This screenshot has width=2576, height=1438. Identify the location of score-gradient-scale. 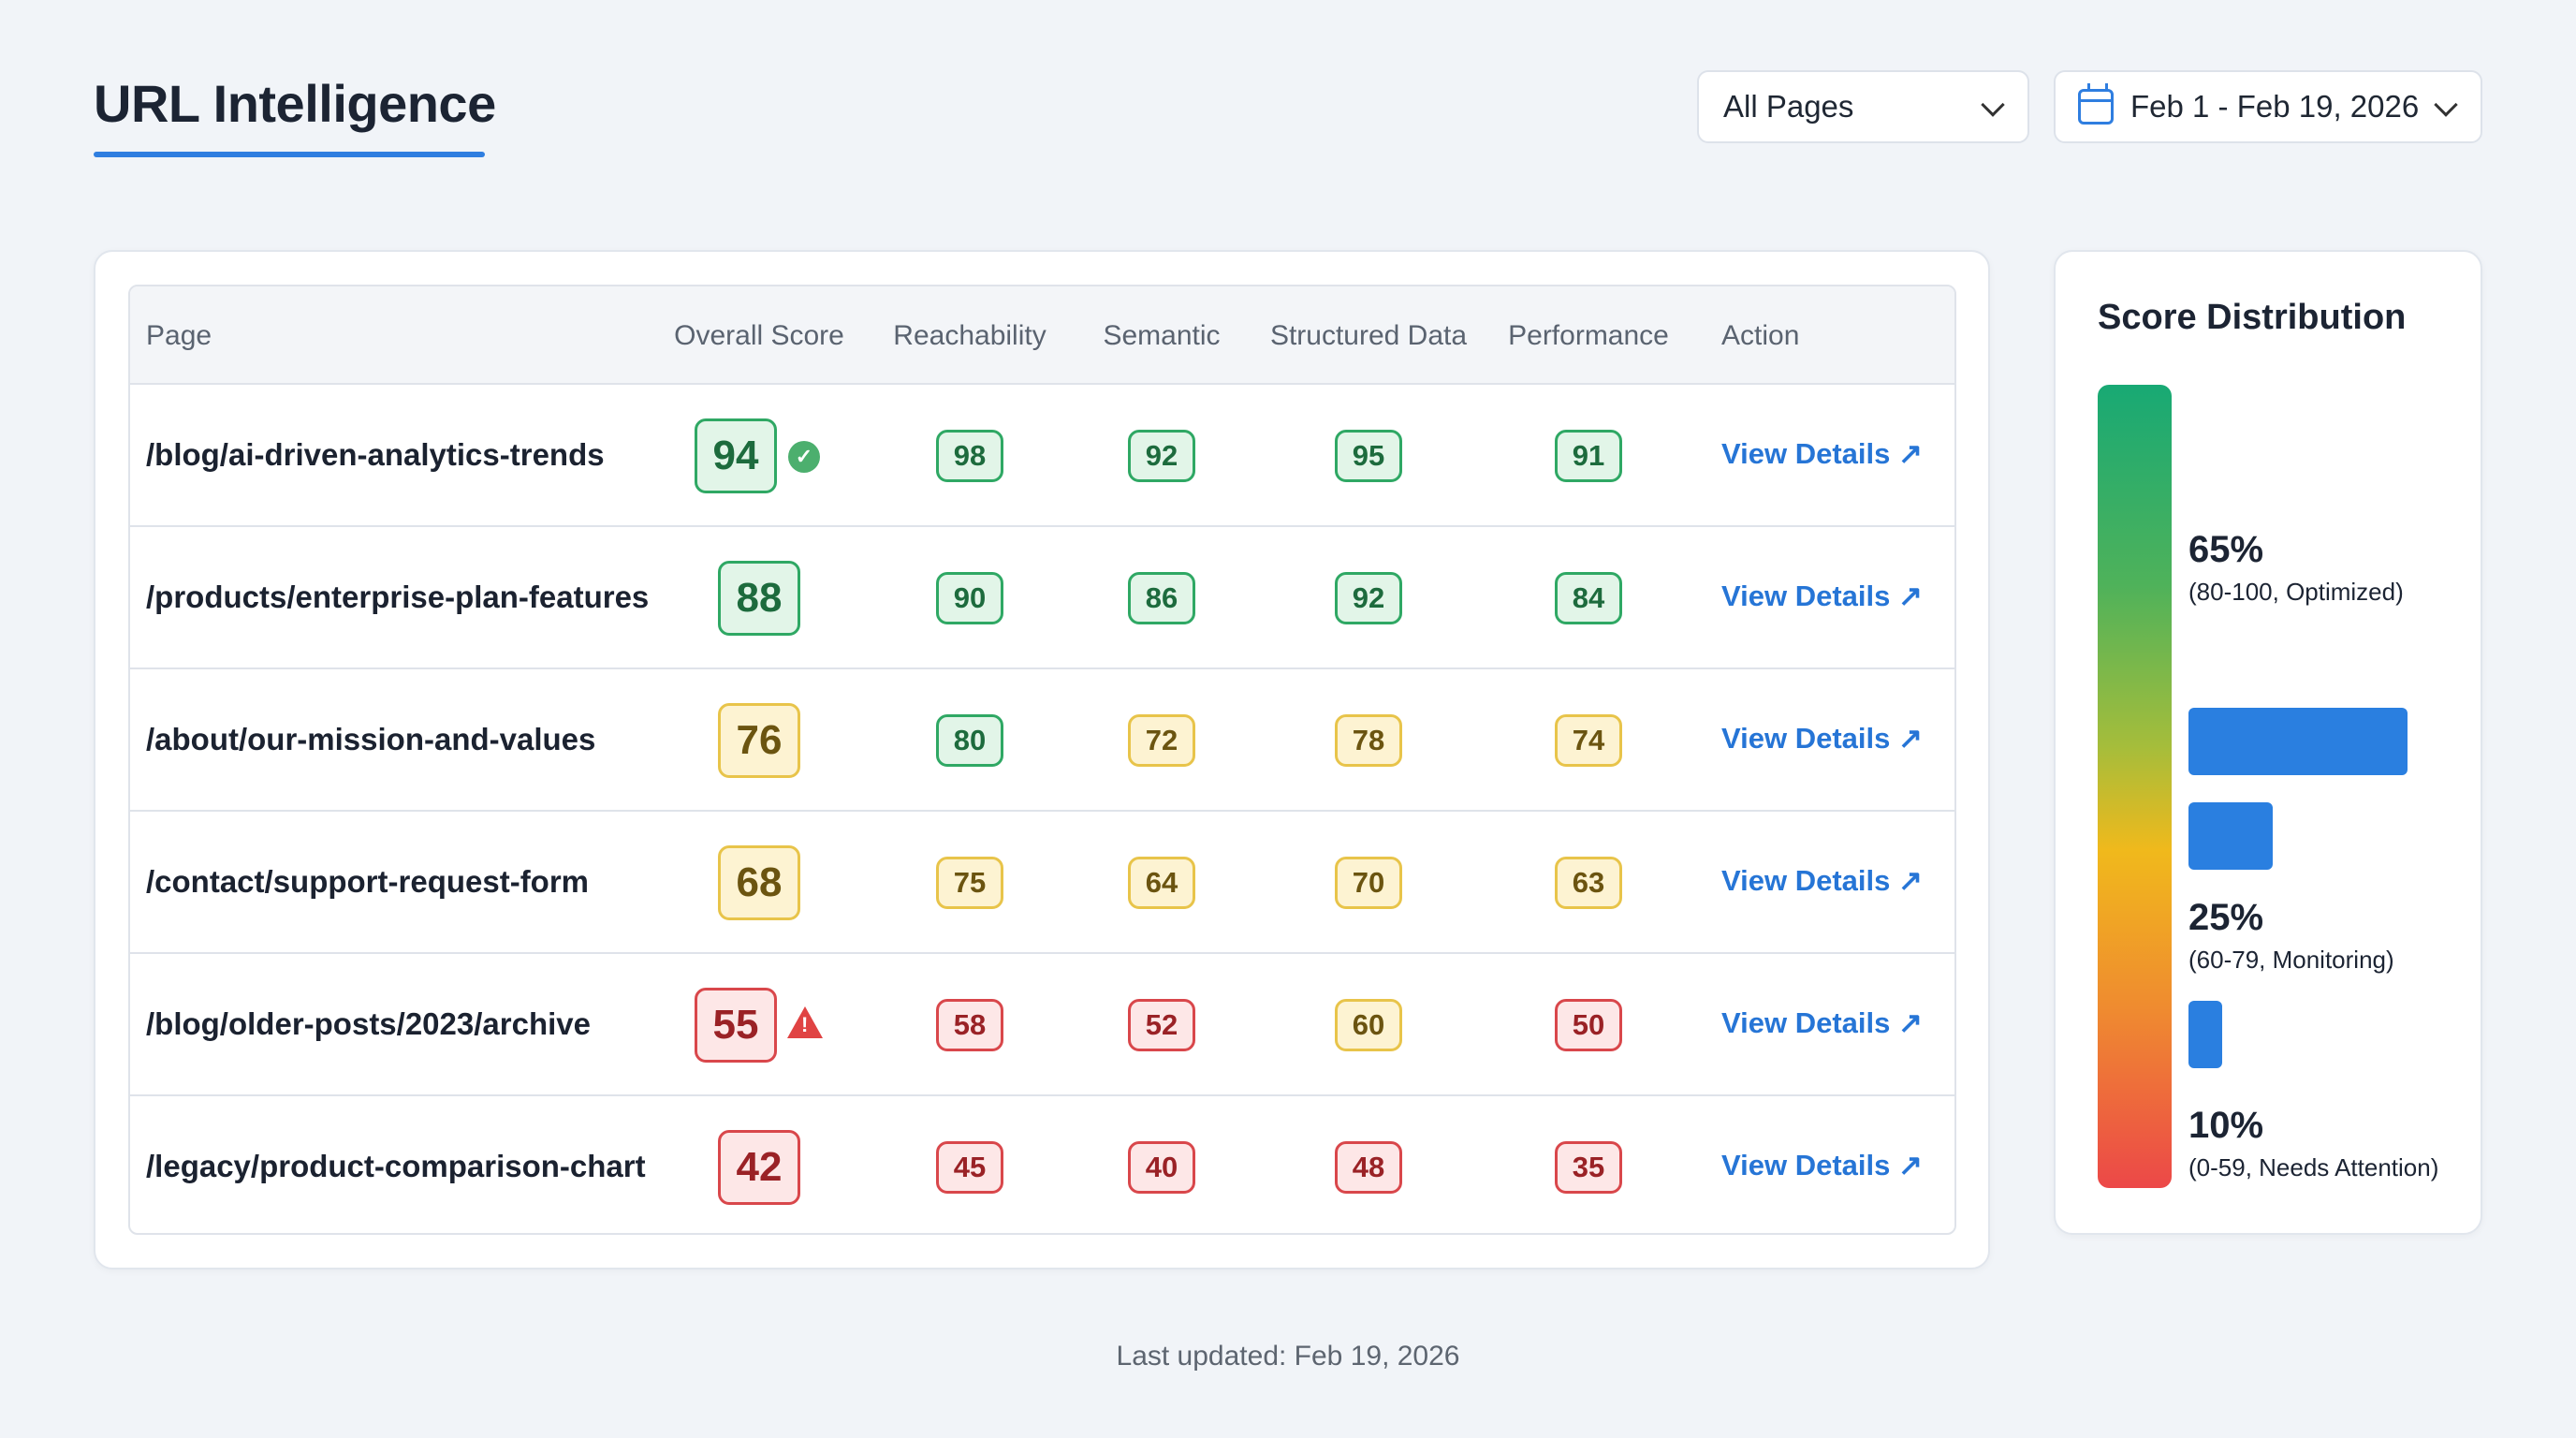
(2135, 786).